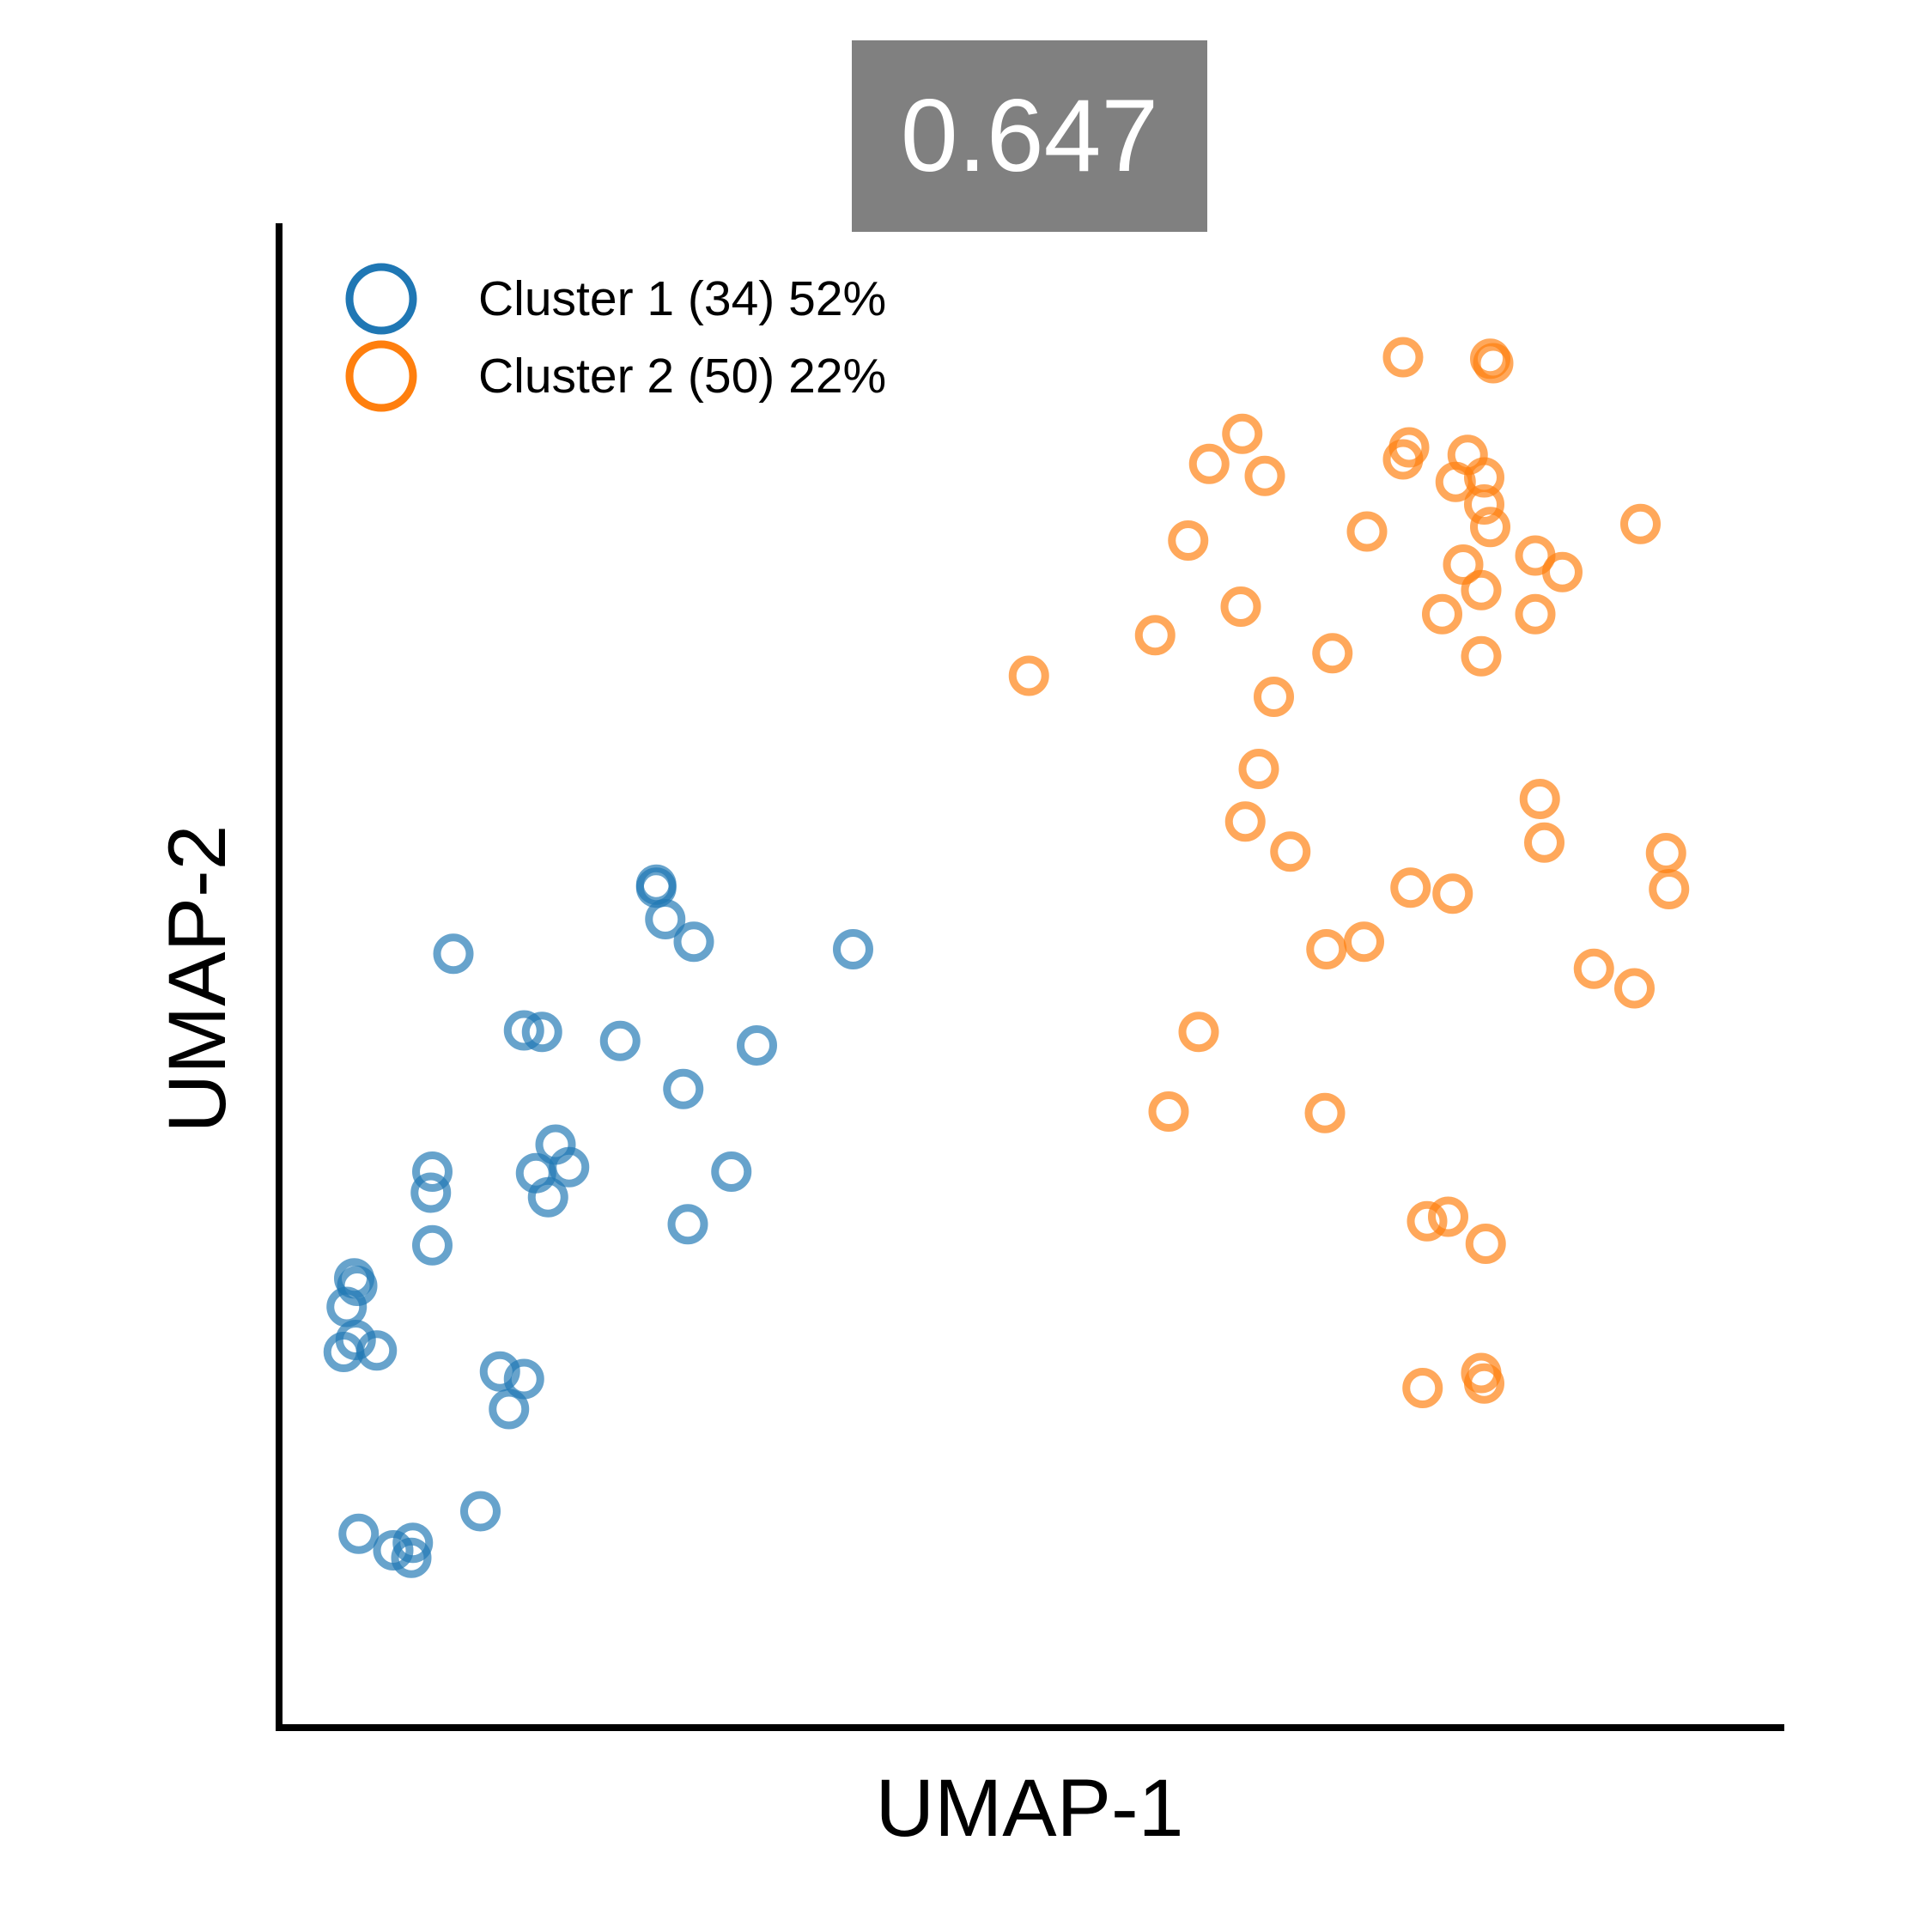 The height and width of the screenshot is (1932, 1932). I want to click on y-axis-label: UMAP-2, so click(197, 979).